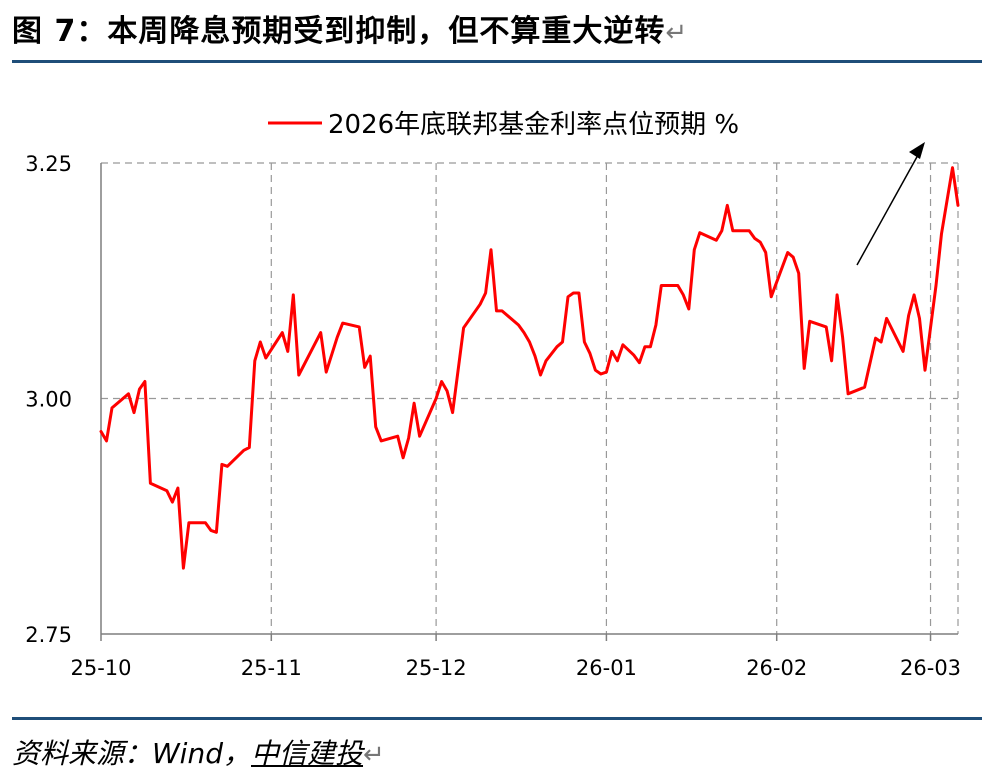 This screenshot has height=781, width=982. What do you see at coordinates (48, 164) in the screenshot?
I see `y-tick-label: 3.25` at bounding box center [48, 164].